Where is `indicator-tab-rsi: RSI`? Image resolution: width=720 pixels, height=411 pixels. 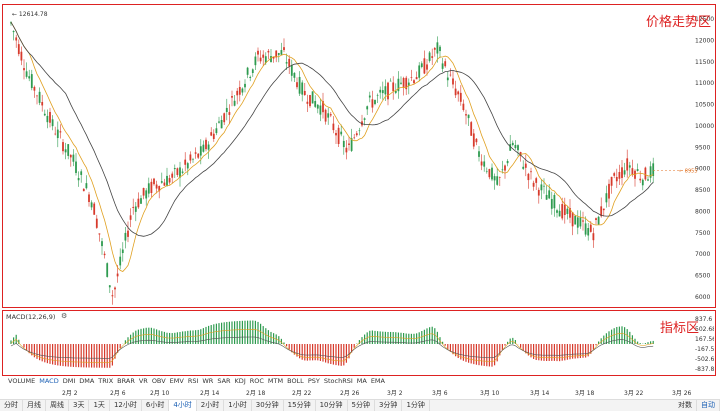 indicator-tab-rsi: RSI is located at coordinates (193, 381).